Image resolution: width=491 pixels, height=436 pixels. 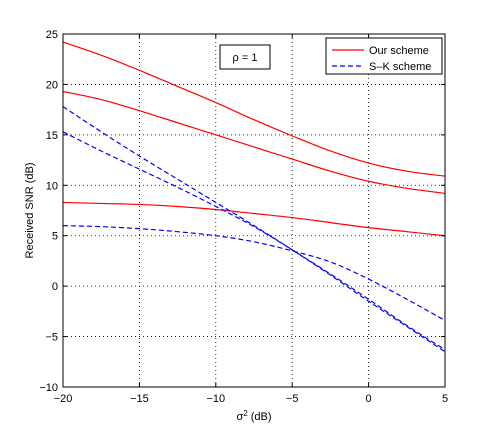 I want to click on x-tick-label: 0, so click(x=369, y=399).